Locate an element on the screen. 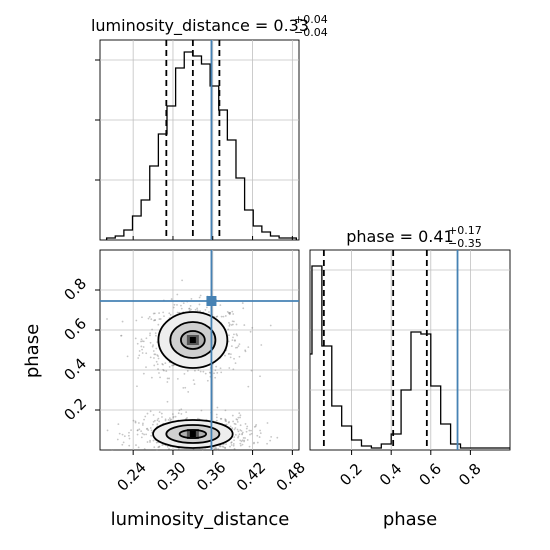  y-tick-label: 0.6 is located at coordinates (75, 329).